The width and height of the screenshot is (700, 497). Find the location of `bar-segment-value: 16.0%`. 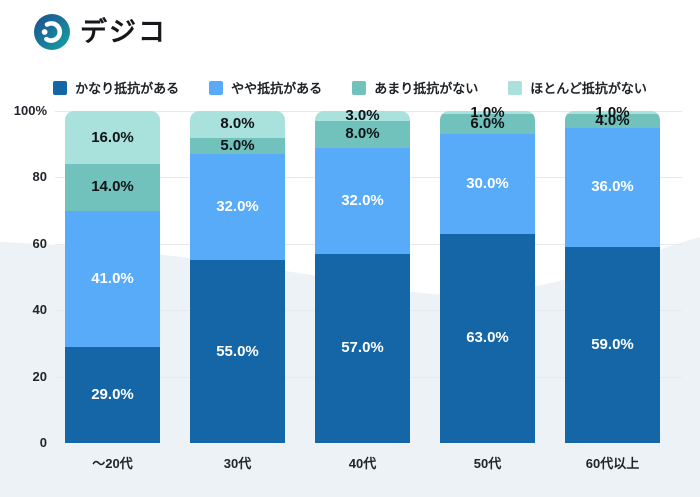

bar-segment-value: 16.0% is located at coordinates (112, 137).